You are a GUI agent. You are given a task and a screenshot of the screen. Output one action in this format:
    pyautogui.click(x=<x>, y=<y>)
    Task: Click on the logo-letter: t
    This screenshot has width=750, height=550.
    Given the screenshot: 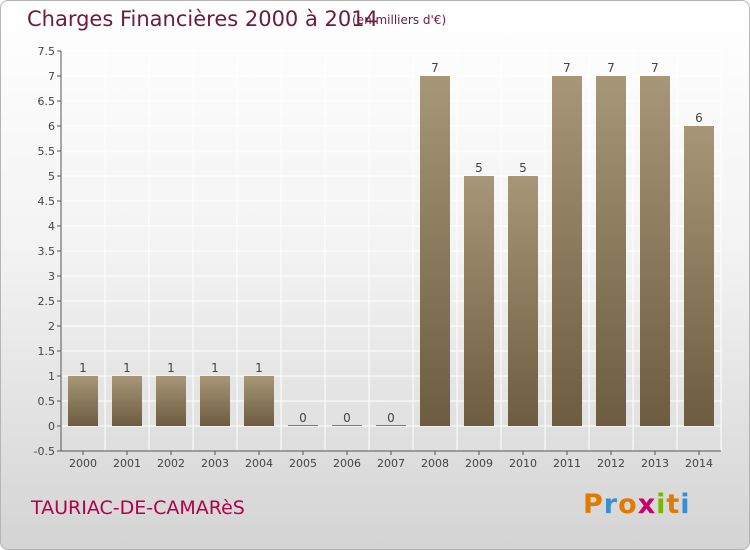 What is the action you would take?
    pyautogui.click(x=673, y=504)
    